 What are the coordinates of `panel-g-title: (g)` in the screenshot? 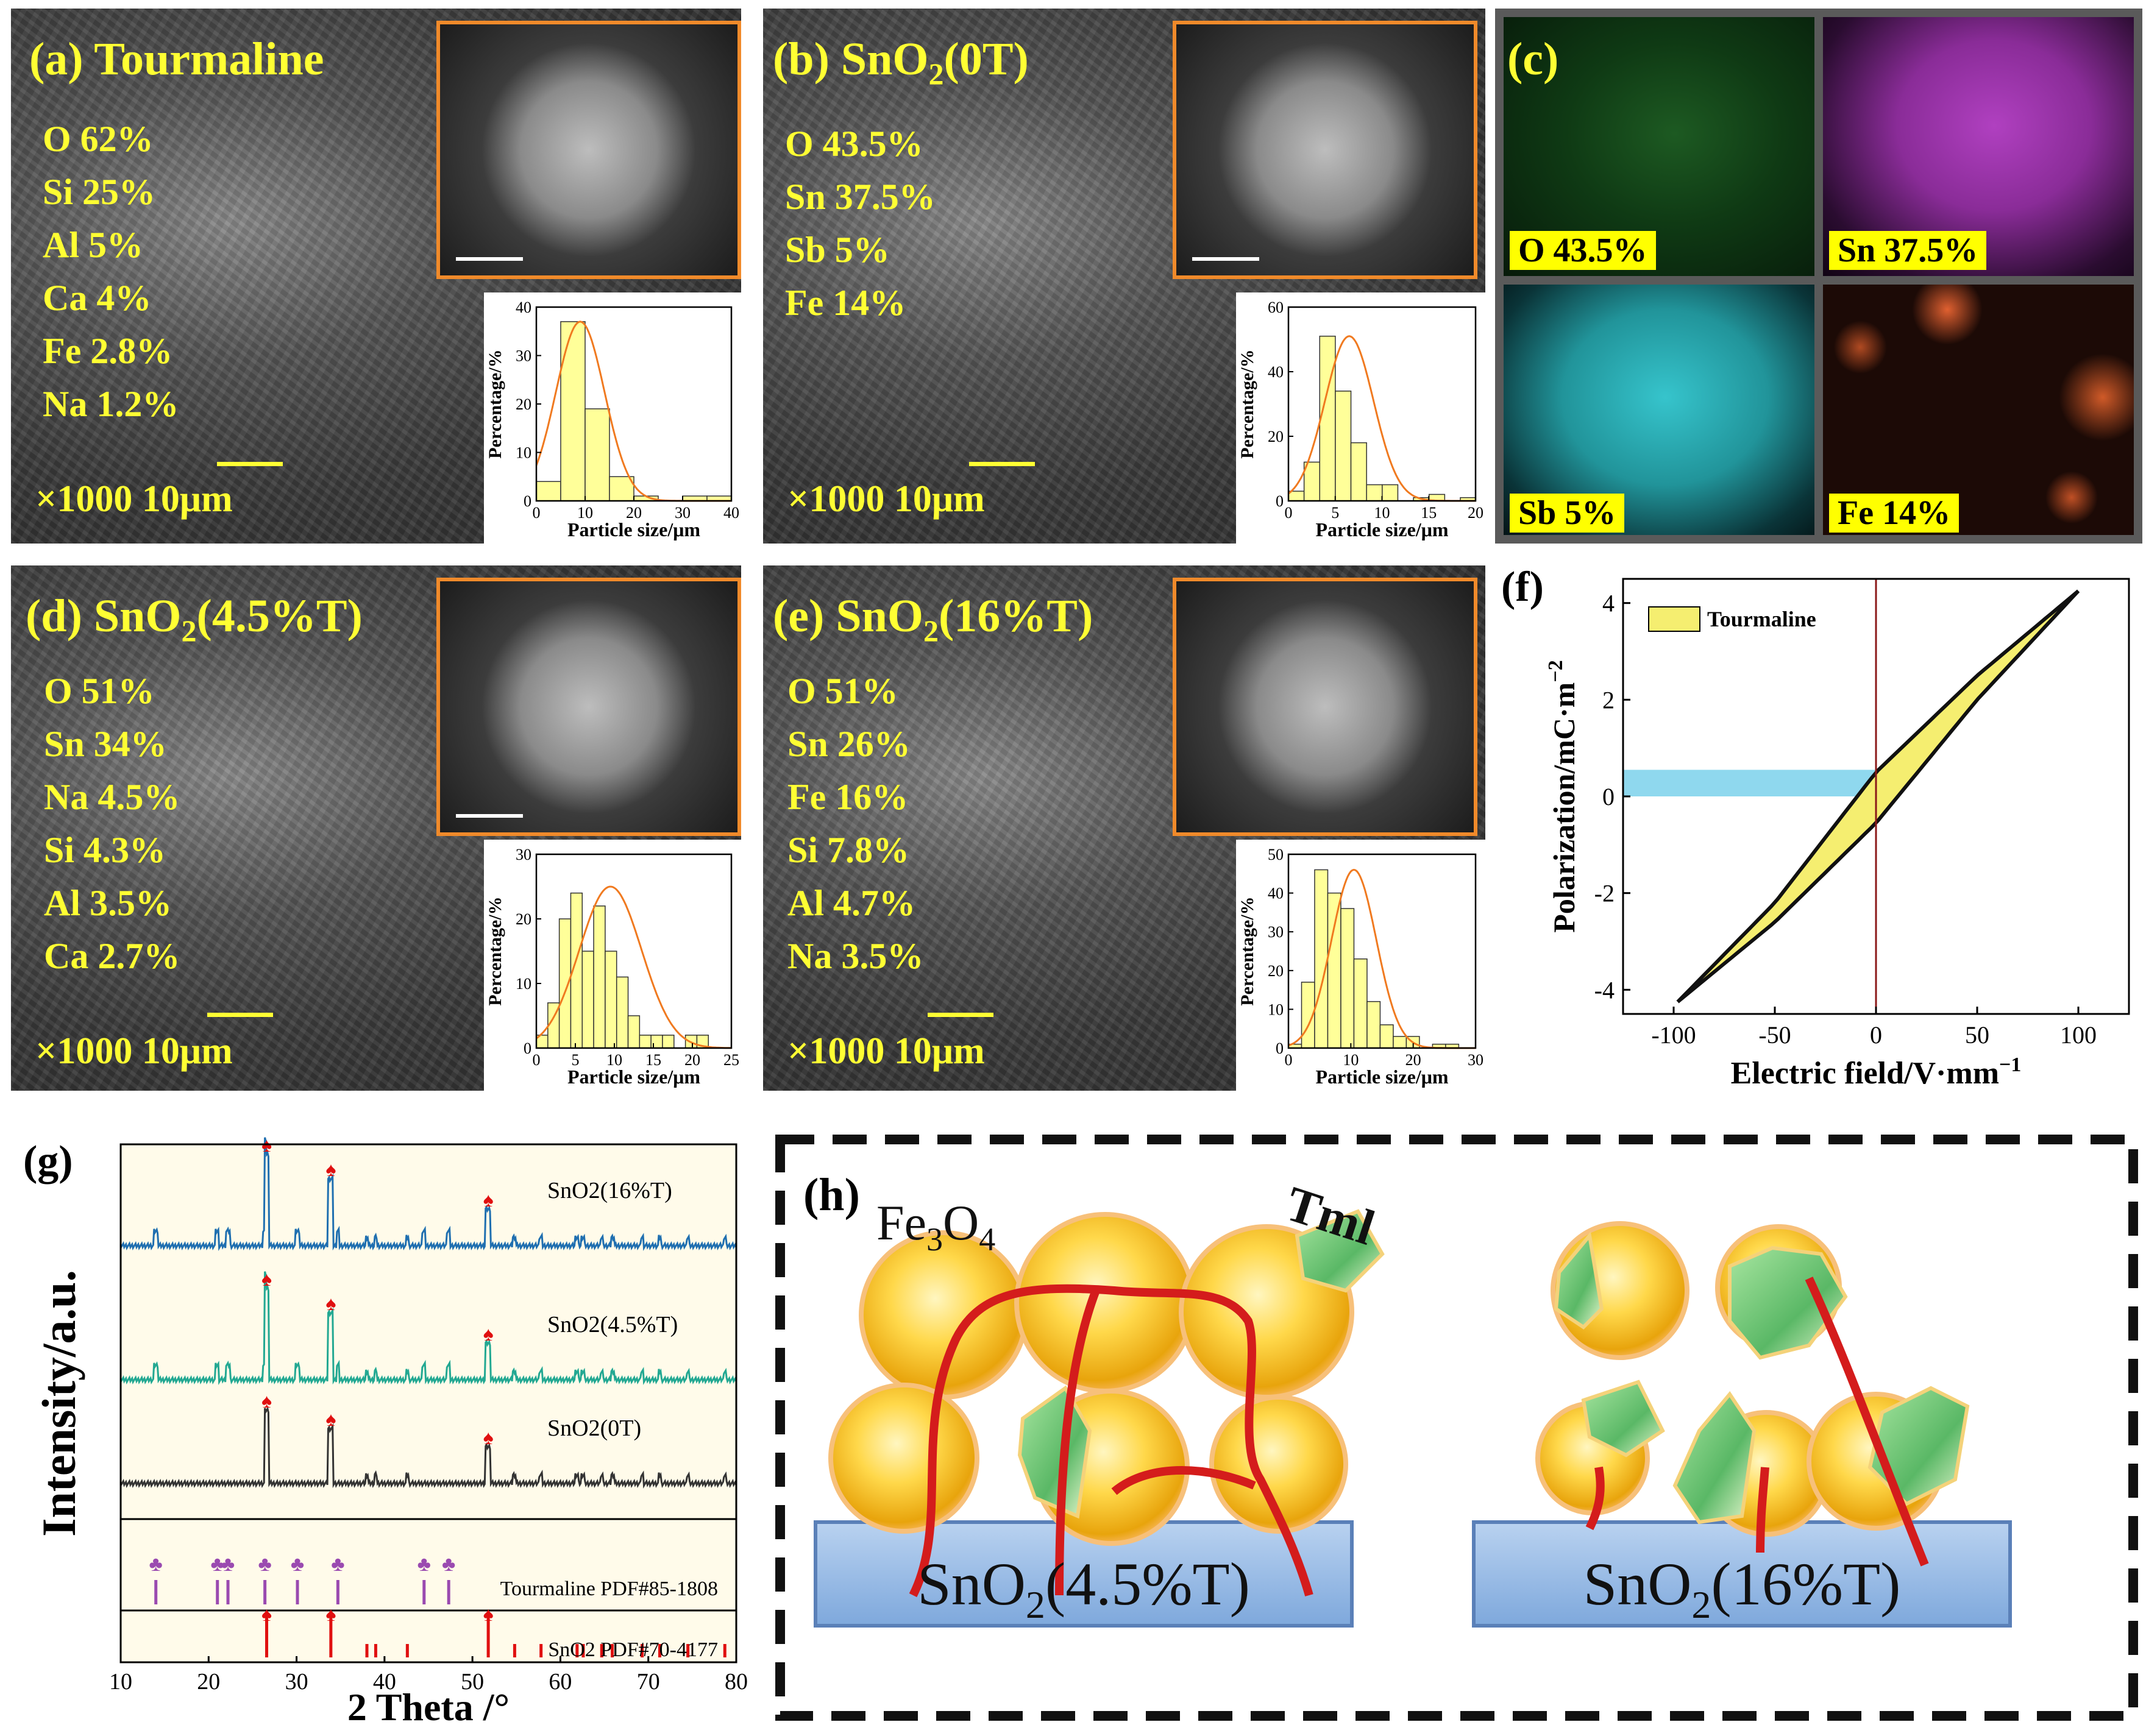 It's located at (48, 1161).